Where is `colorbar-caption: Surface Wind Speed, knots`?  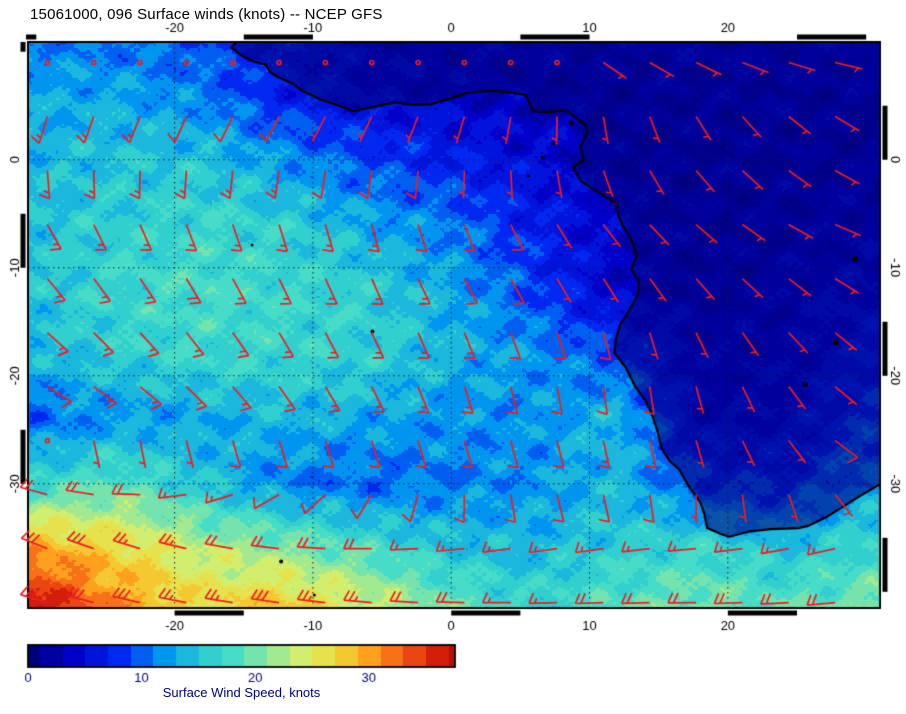
colorbar-caption: Surface Wind Speed, knots is located at coordinates (241, 692).